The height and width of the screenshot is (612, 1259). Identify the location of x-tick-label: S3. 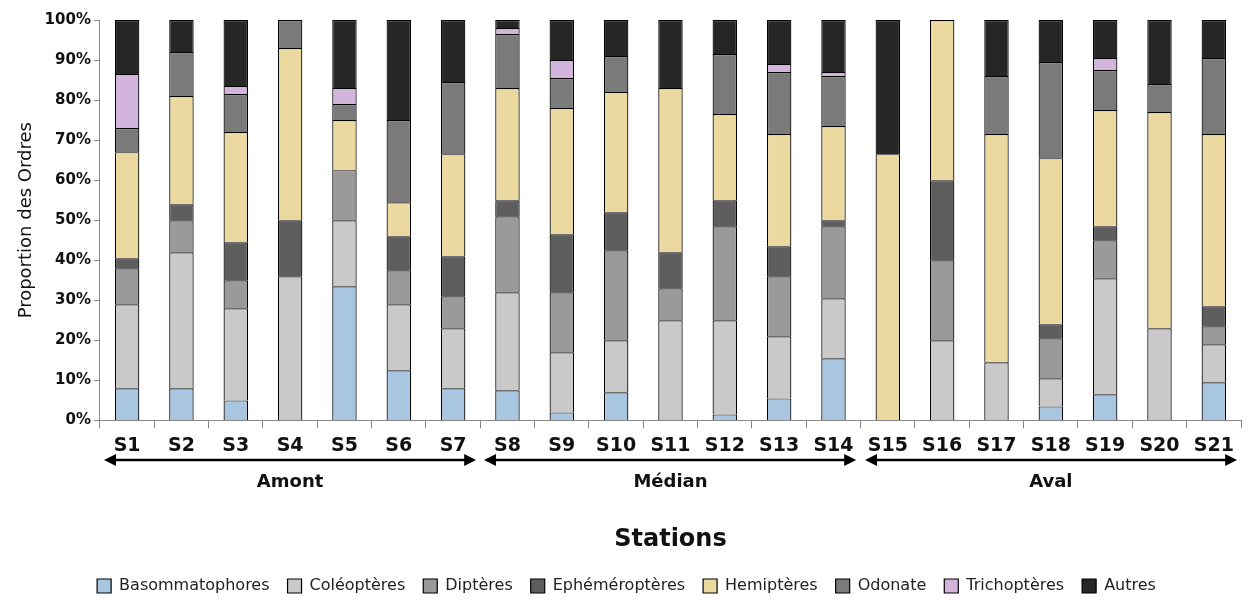
(236, 443).